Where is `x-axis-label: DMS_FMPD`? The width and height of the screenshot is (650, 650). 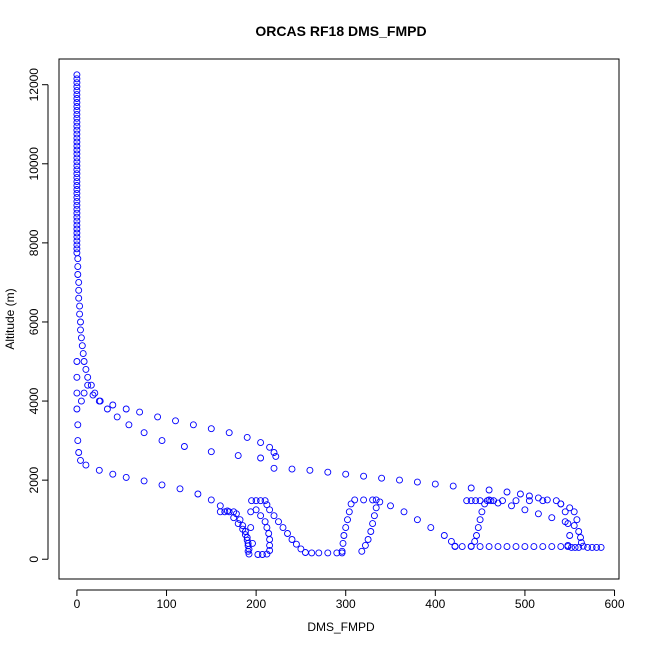
x-axis-label: DMS_FMPD is located at coordinates (341, 627).